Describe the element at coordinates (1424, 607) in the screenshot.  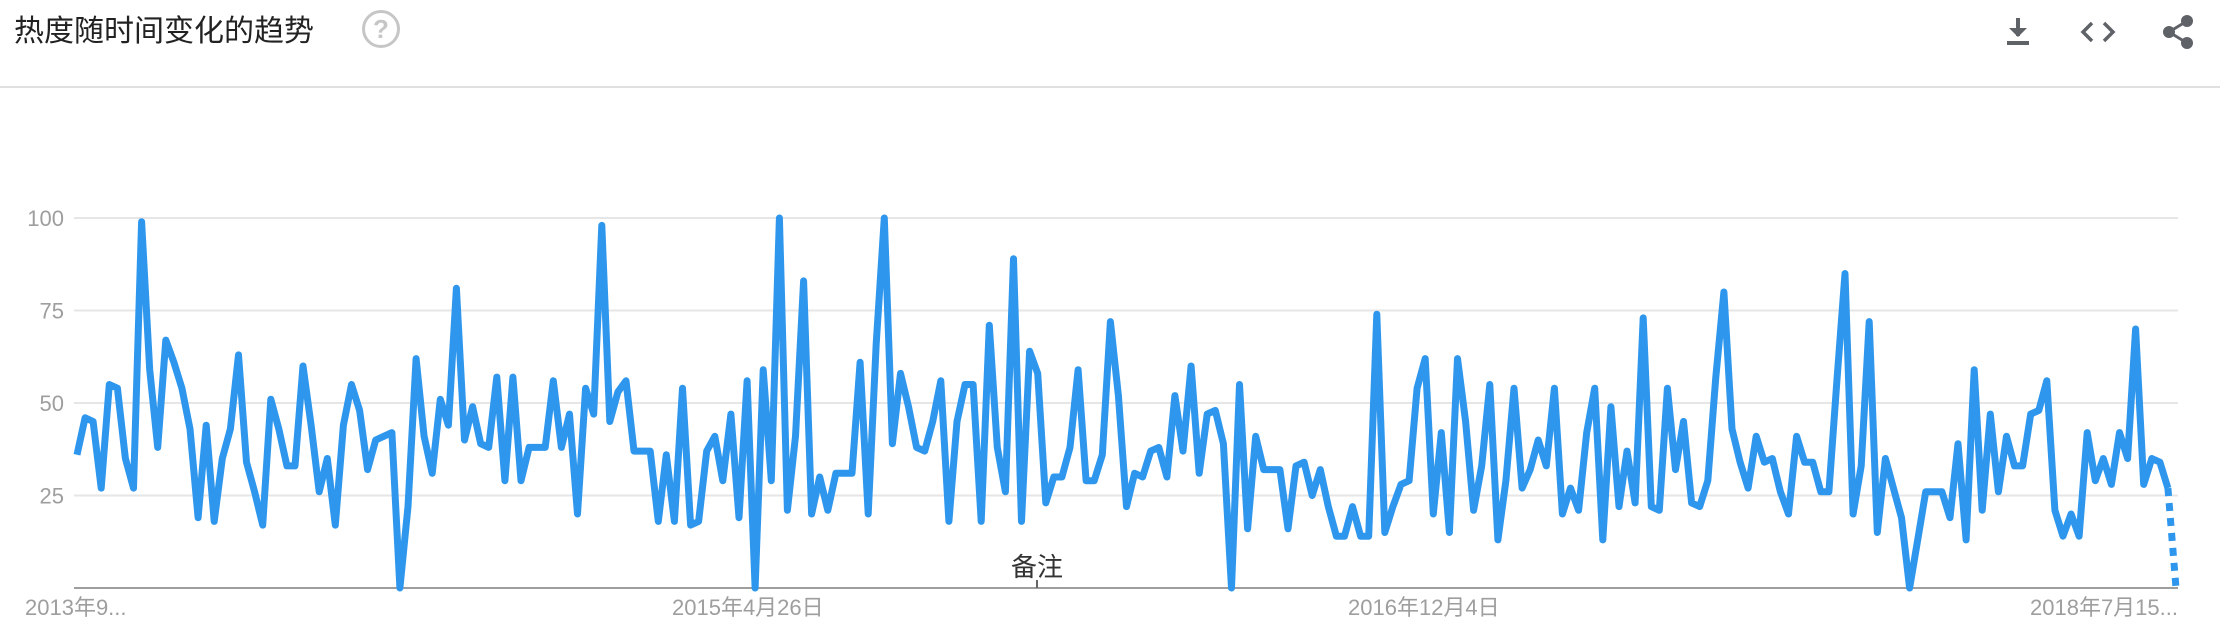
I see `x-tick-label: 2016年12月4日` at that location.